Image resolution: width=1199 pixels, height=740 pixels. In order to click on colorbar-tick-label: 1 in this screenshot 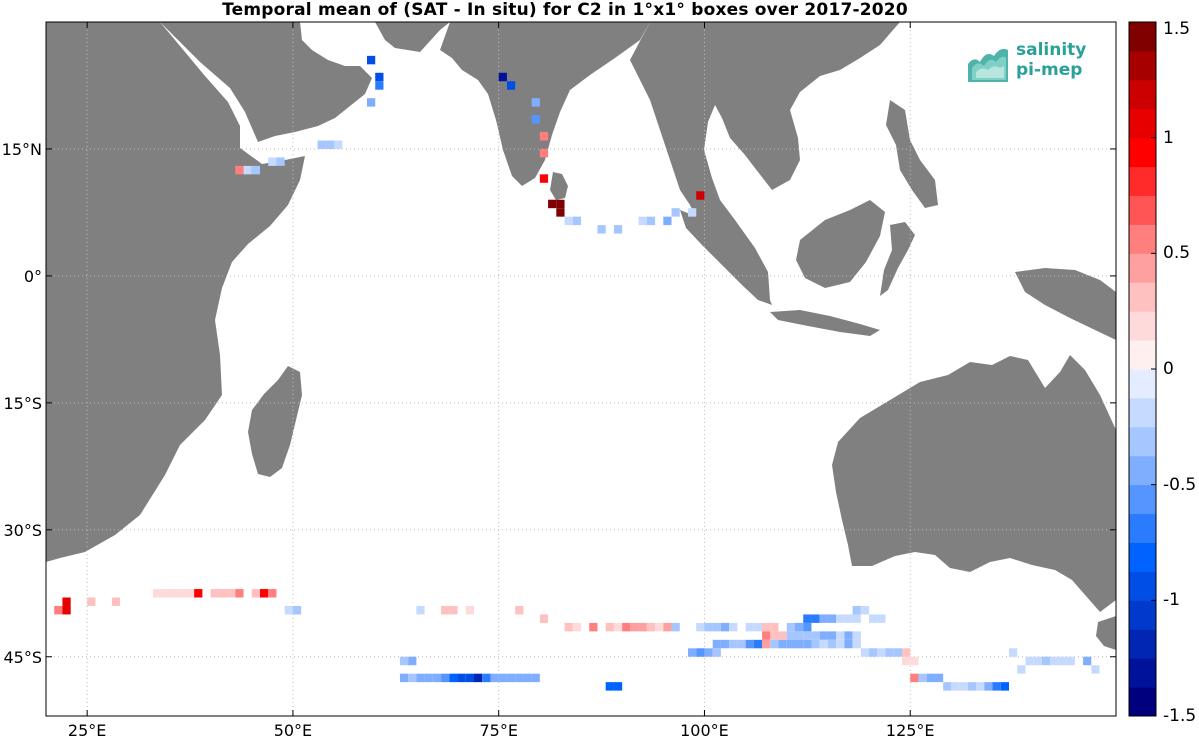, I will do `click(1168, 137)`.